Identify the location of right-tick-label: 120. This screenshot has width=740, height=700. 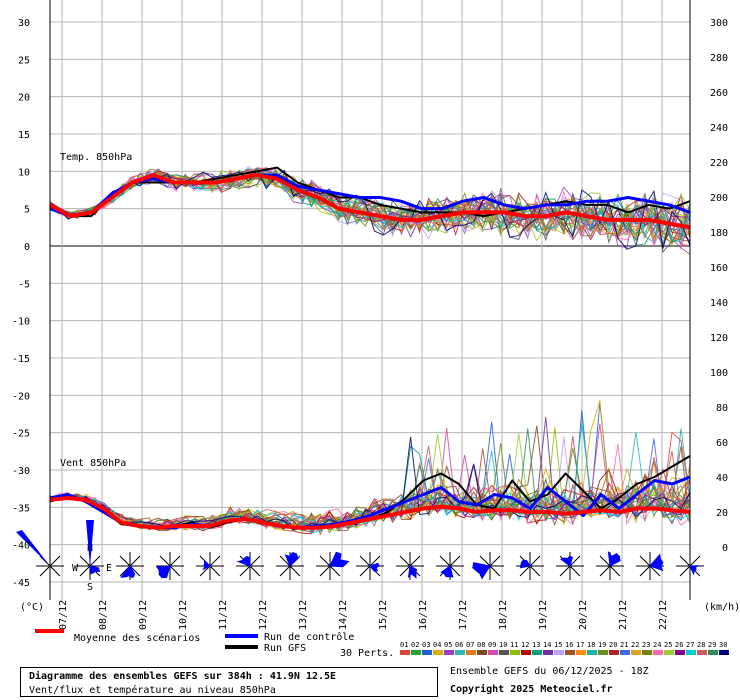
(719, 338).